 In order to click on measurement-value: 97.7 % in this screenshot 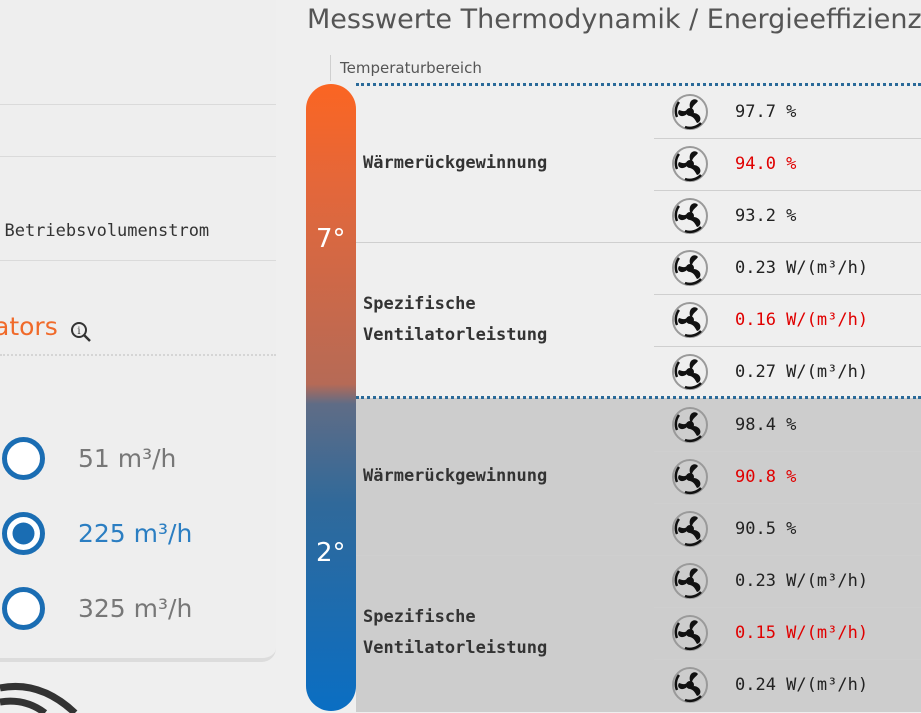, I will do `click(766, 112)`.